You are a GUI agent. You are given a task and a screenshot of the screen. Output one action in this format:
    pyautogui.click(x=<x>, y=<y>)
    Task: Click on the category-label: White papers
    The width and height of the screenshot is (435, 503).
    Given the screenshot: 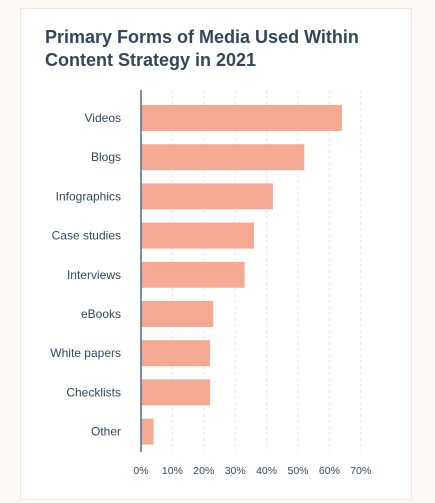 What is the action you would take?
    pyautogui.click(x=85, y=353)
    